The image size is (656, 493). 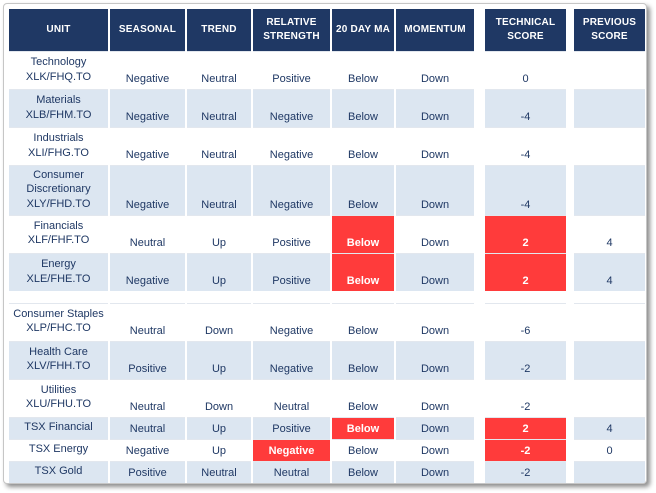 What do you see at coordinates (362, 30) in the screenshot?
I see `column-header-ma20: 20 DAY MA` at bounding box center [362, 30].